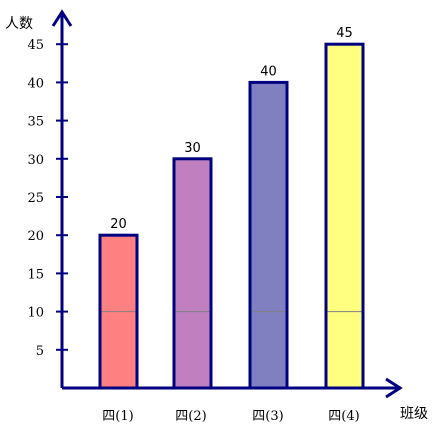  What do you see at coordinates (267, 416) in the screenshot?
I see `category-label-3: 四(3)` at bounding box center [267, 416].